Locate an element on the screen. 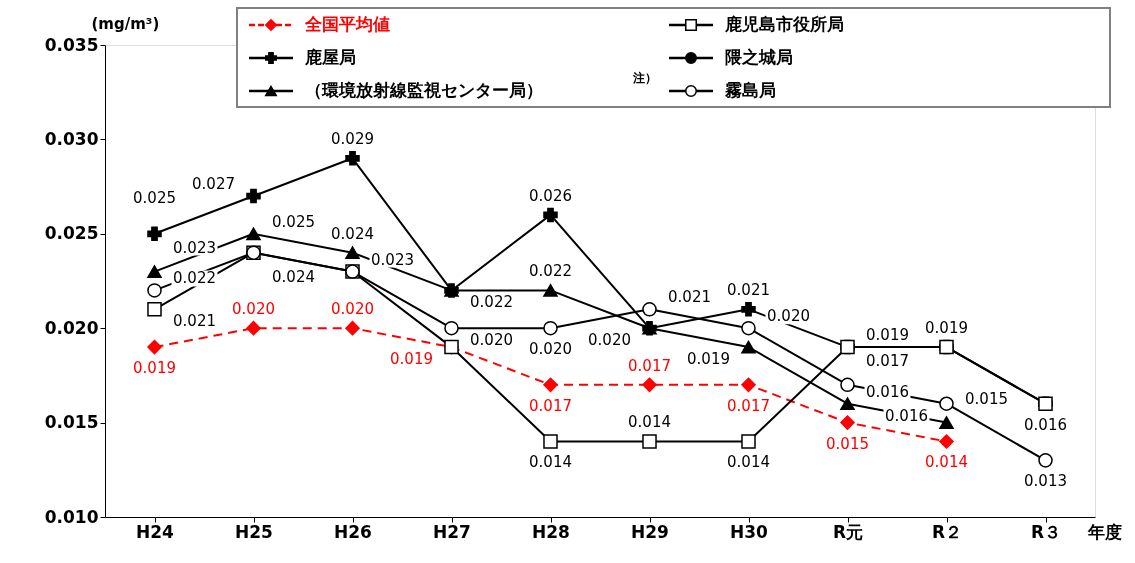 Image resolution: width=1135 pixels, height=563 pixels. x-axis-title: 年度 is located at coordinates (1104, 531).